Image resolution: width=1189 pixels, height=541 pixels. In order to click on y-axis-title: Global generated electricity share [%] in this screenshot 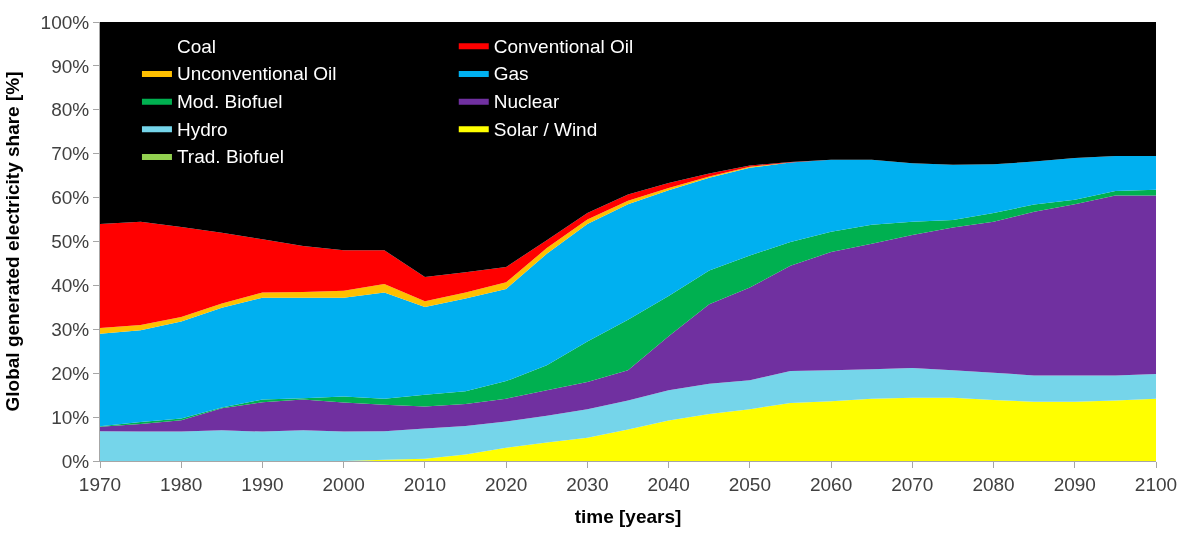, I will do `click(13, 241)`.